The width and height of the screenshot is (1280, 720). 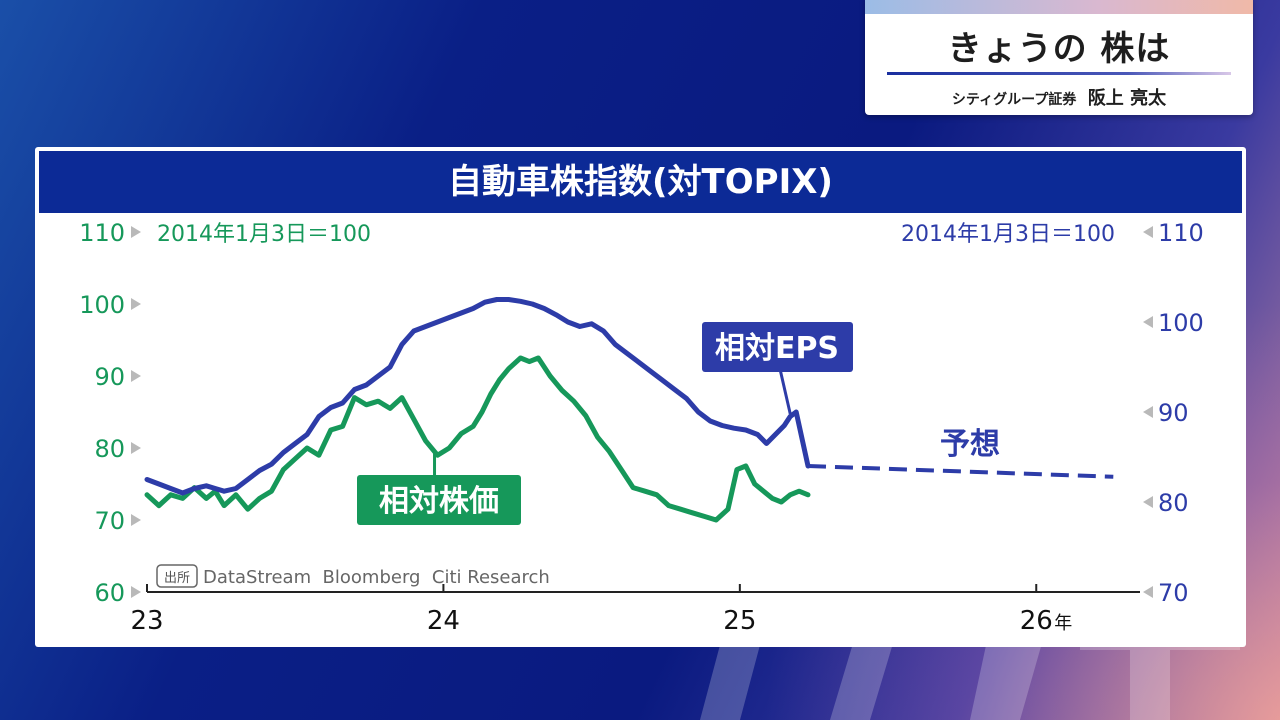 I want to click on x-tick-label: 25, so click(x=739, y=621).